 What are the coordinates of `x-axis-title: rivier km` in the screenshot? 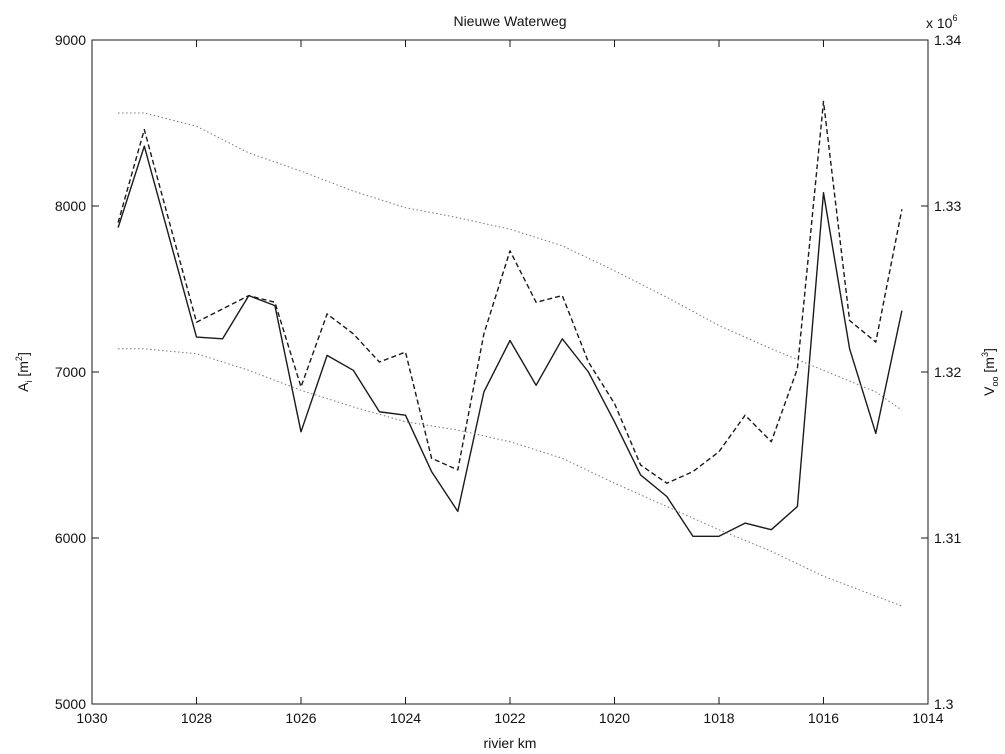 It's located at (510, 743).